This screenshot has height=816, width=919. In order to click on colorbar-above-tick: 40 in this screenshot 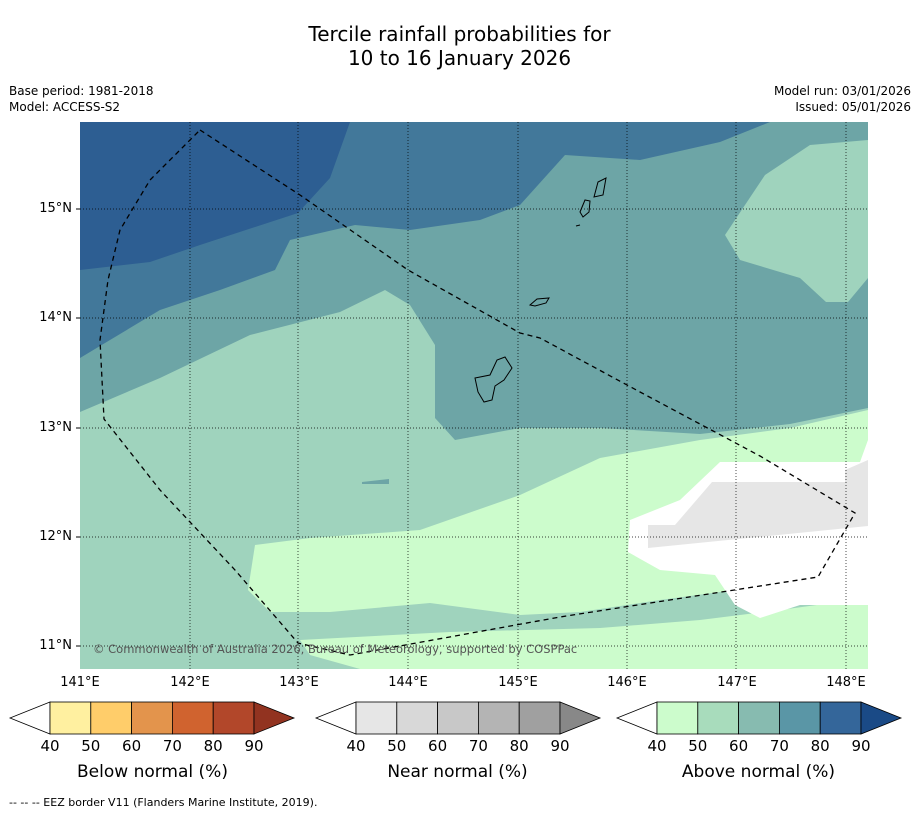, I will do `click(657, 746)`.